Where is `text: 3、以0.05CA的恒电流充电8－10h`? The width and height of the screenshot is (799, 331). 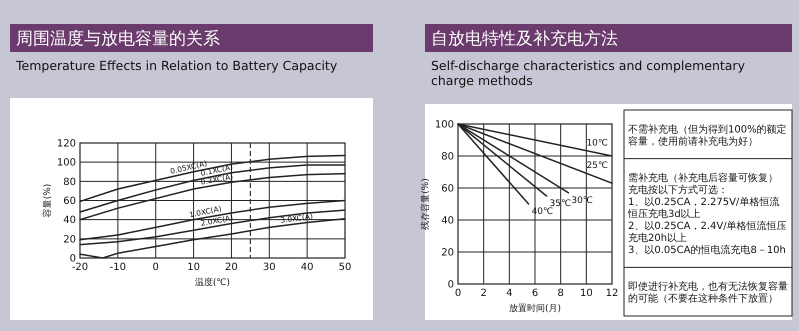 text: 3、以0.05CA的恒电流充电8－10h is located at coordinates (707, 250).